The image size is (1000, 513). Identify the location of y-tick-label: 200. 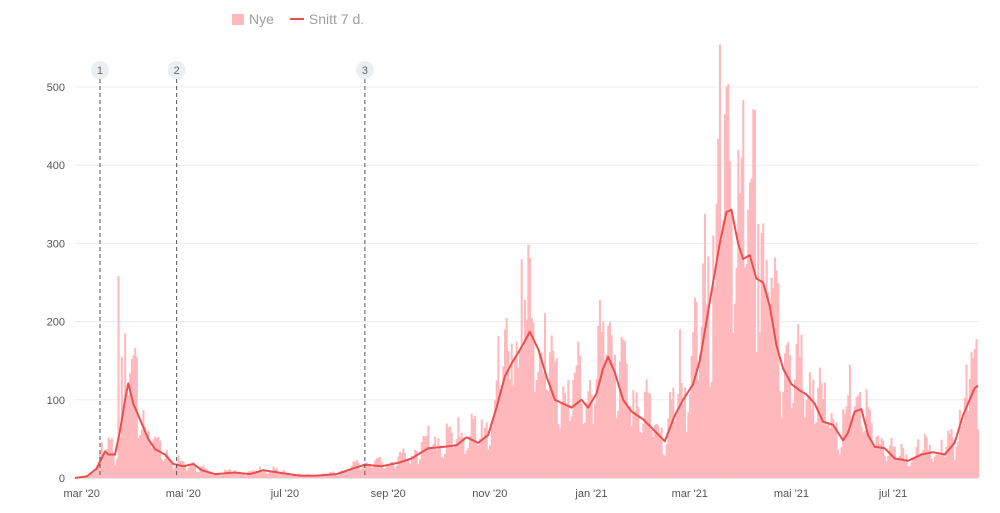
(56, 323).